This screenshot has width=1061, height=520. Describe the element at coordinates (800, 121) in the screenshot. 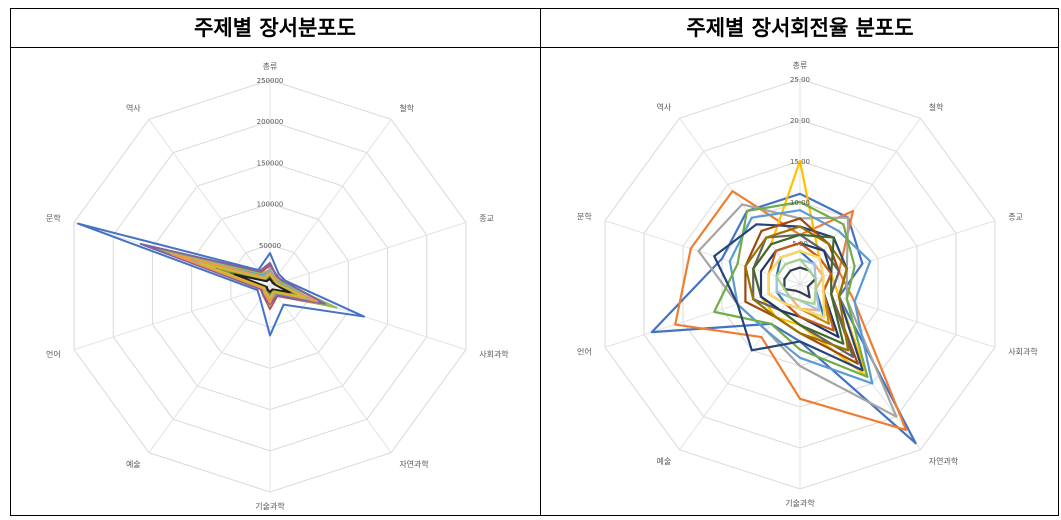

I see `tick-label: 20.00` at that location.